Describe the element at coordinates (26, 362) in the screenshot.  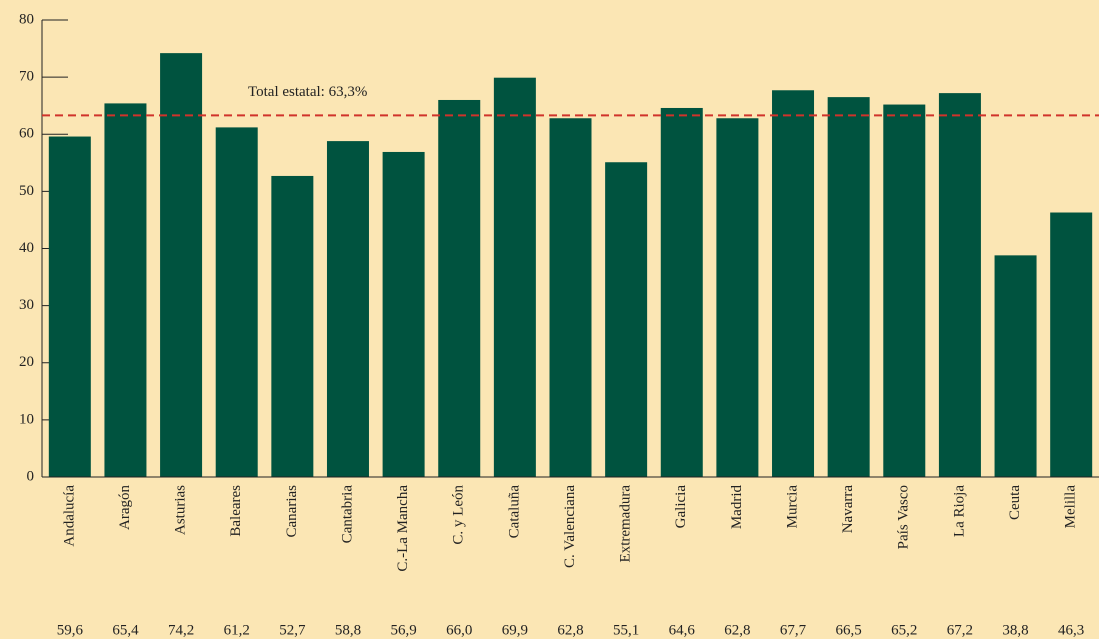
I see `y-tick-label: 20` at that location.